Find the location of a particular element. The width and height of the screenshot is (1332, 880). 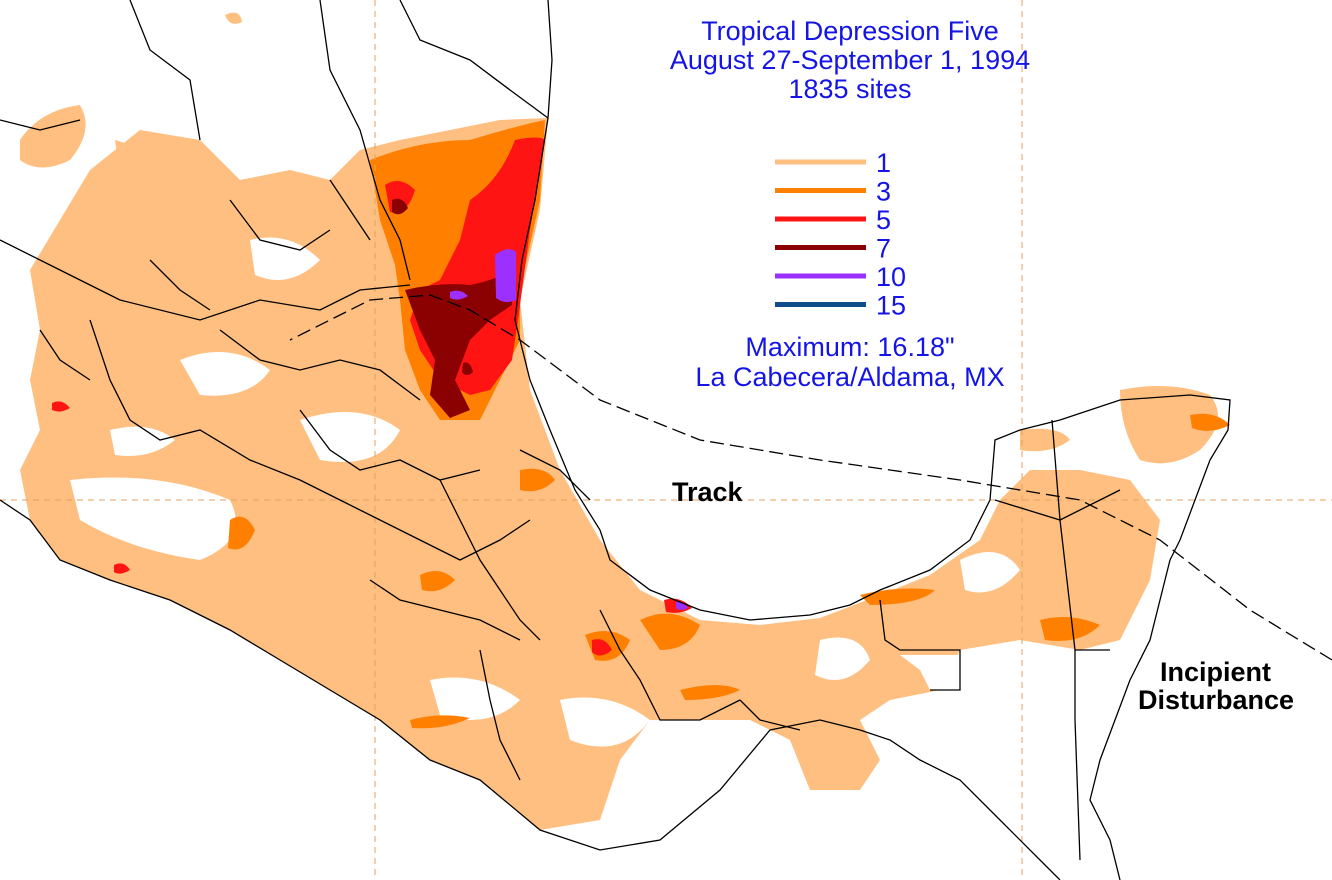

maximum-value-line: Maximum: 16.18" is located at coordinates (850, 347).